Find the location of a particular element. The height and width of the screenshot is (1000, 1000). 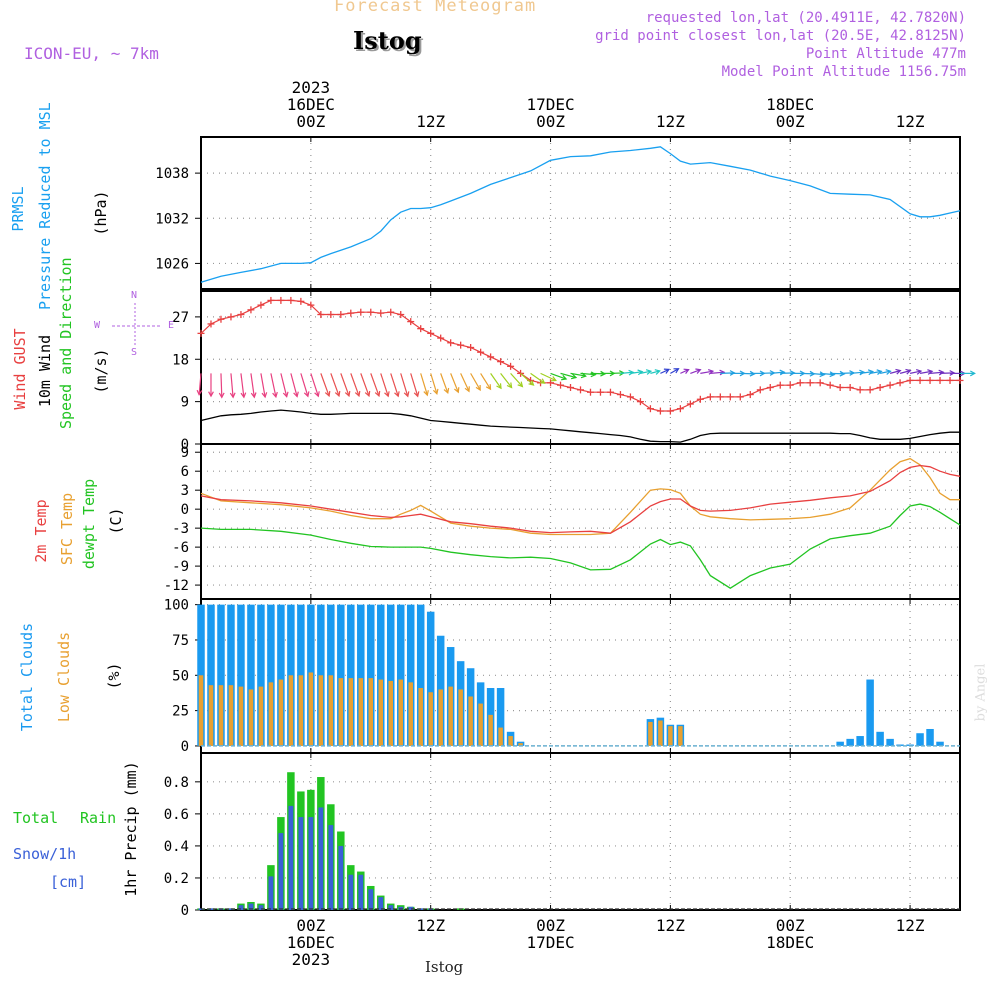

precip-unit: 1hr Precip (mm) is located at coordinates (131, 829).